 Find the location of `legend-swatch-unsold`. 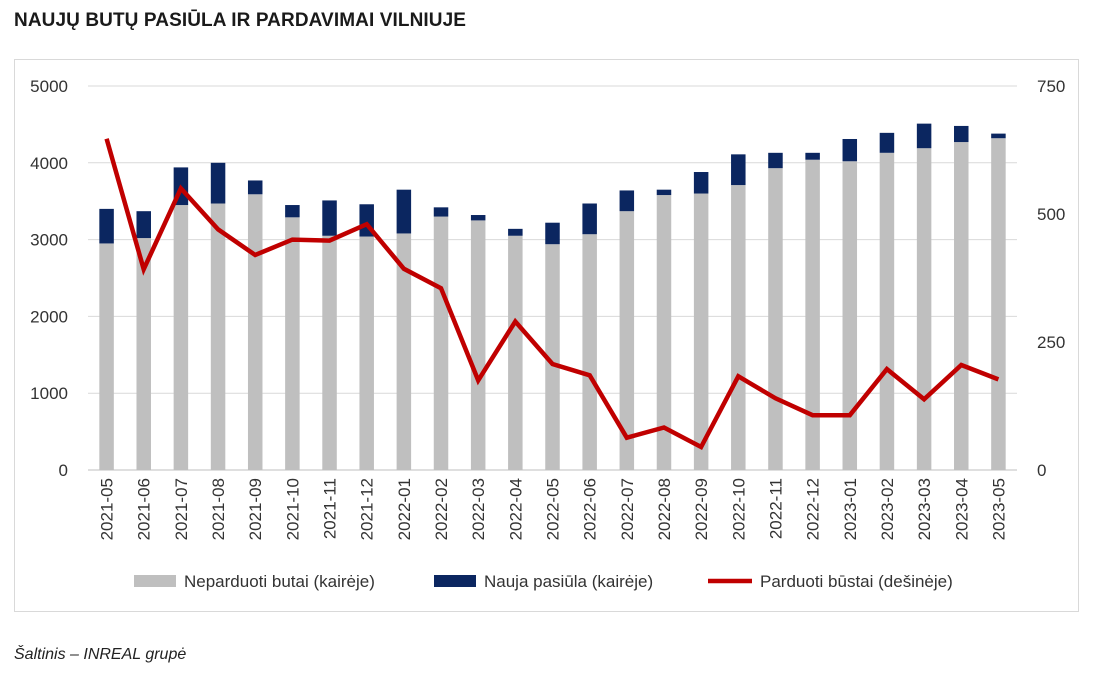

legend-swatch-unsold is located at coordinates (155, 581).